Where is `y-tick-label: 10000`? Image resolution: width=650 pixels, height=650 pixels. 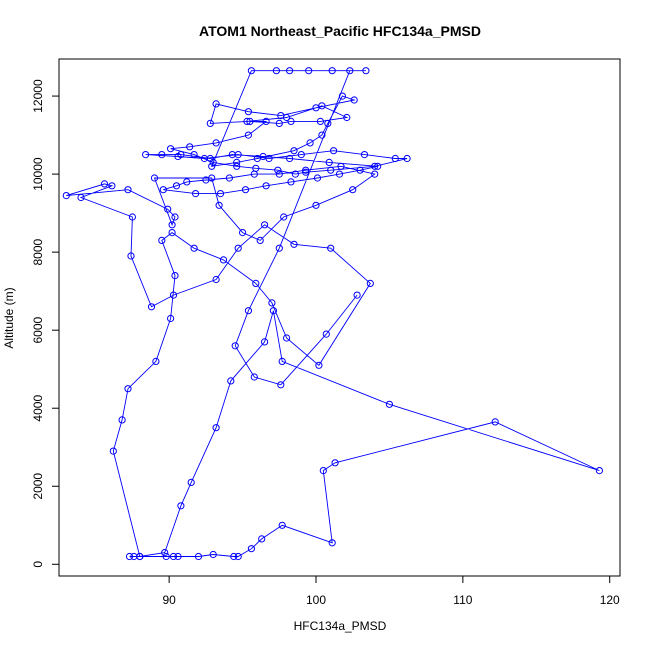 y-tick-label: 10000 is located at coordinates (38, 174).